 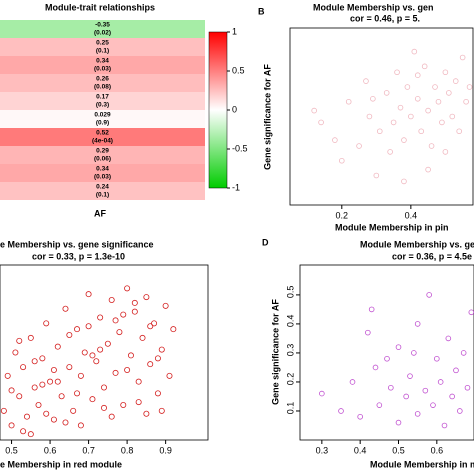 What do you see at coordinates (373, 7) in the screenshot?
I see `chart-title: Module Membership vs. gen` at bounding box center [373, 7].